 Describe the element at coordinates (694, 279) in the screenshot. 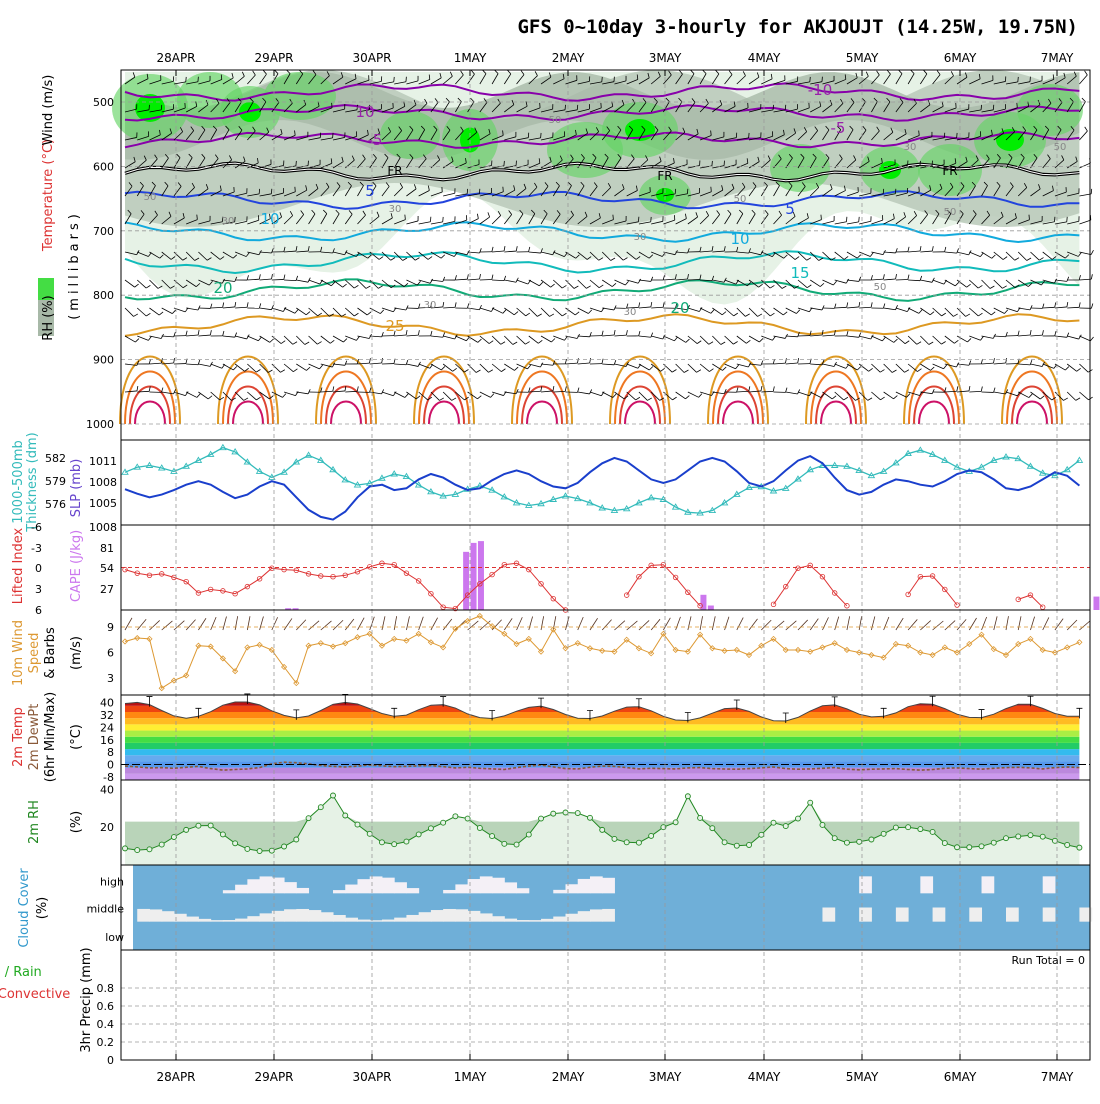

I see `wind-barb` at that location.